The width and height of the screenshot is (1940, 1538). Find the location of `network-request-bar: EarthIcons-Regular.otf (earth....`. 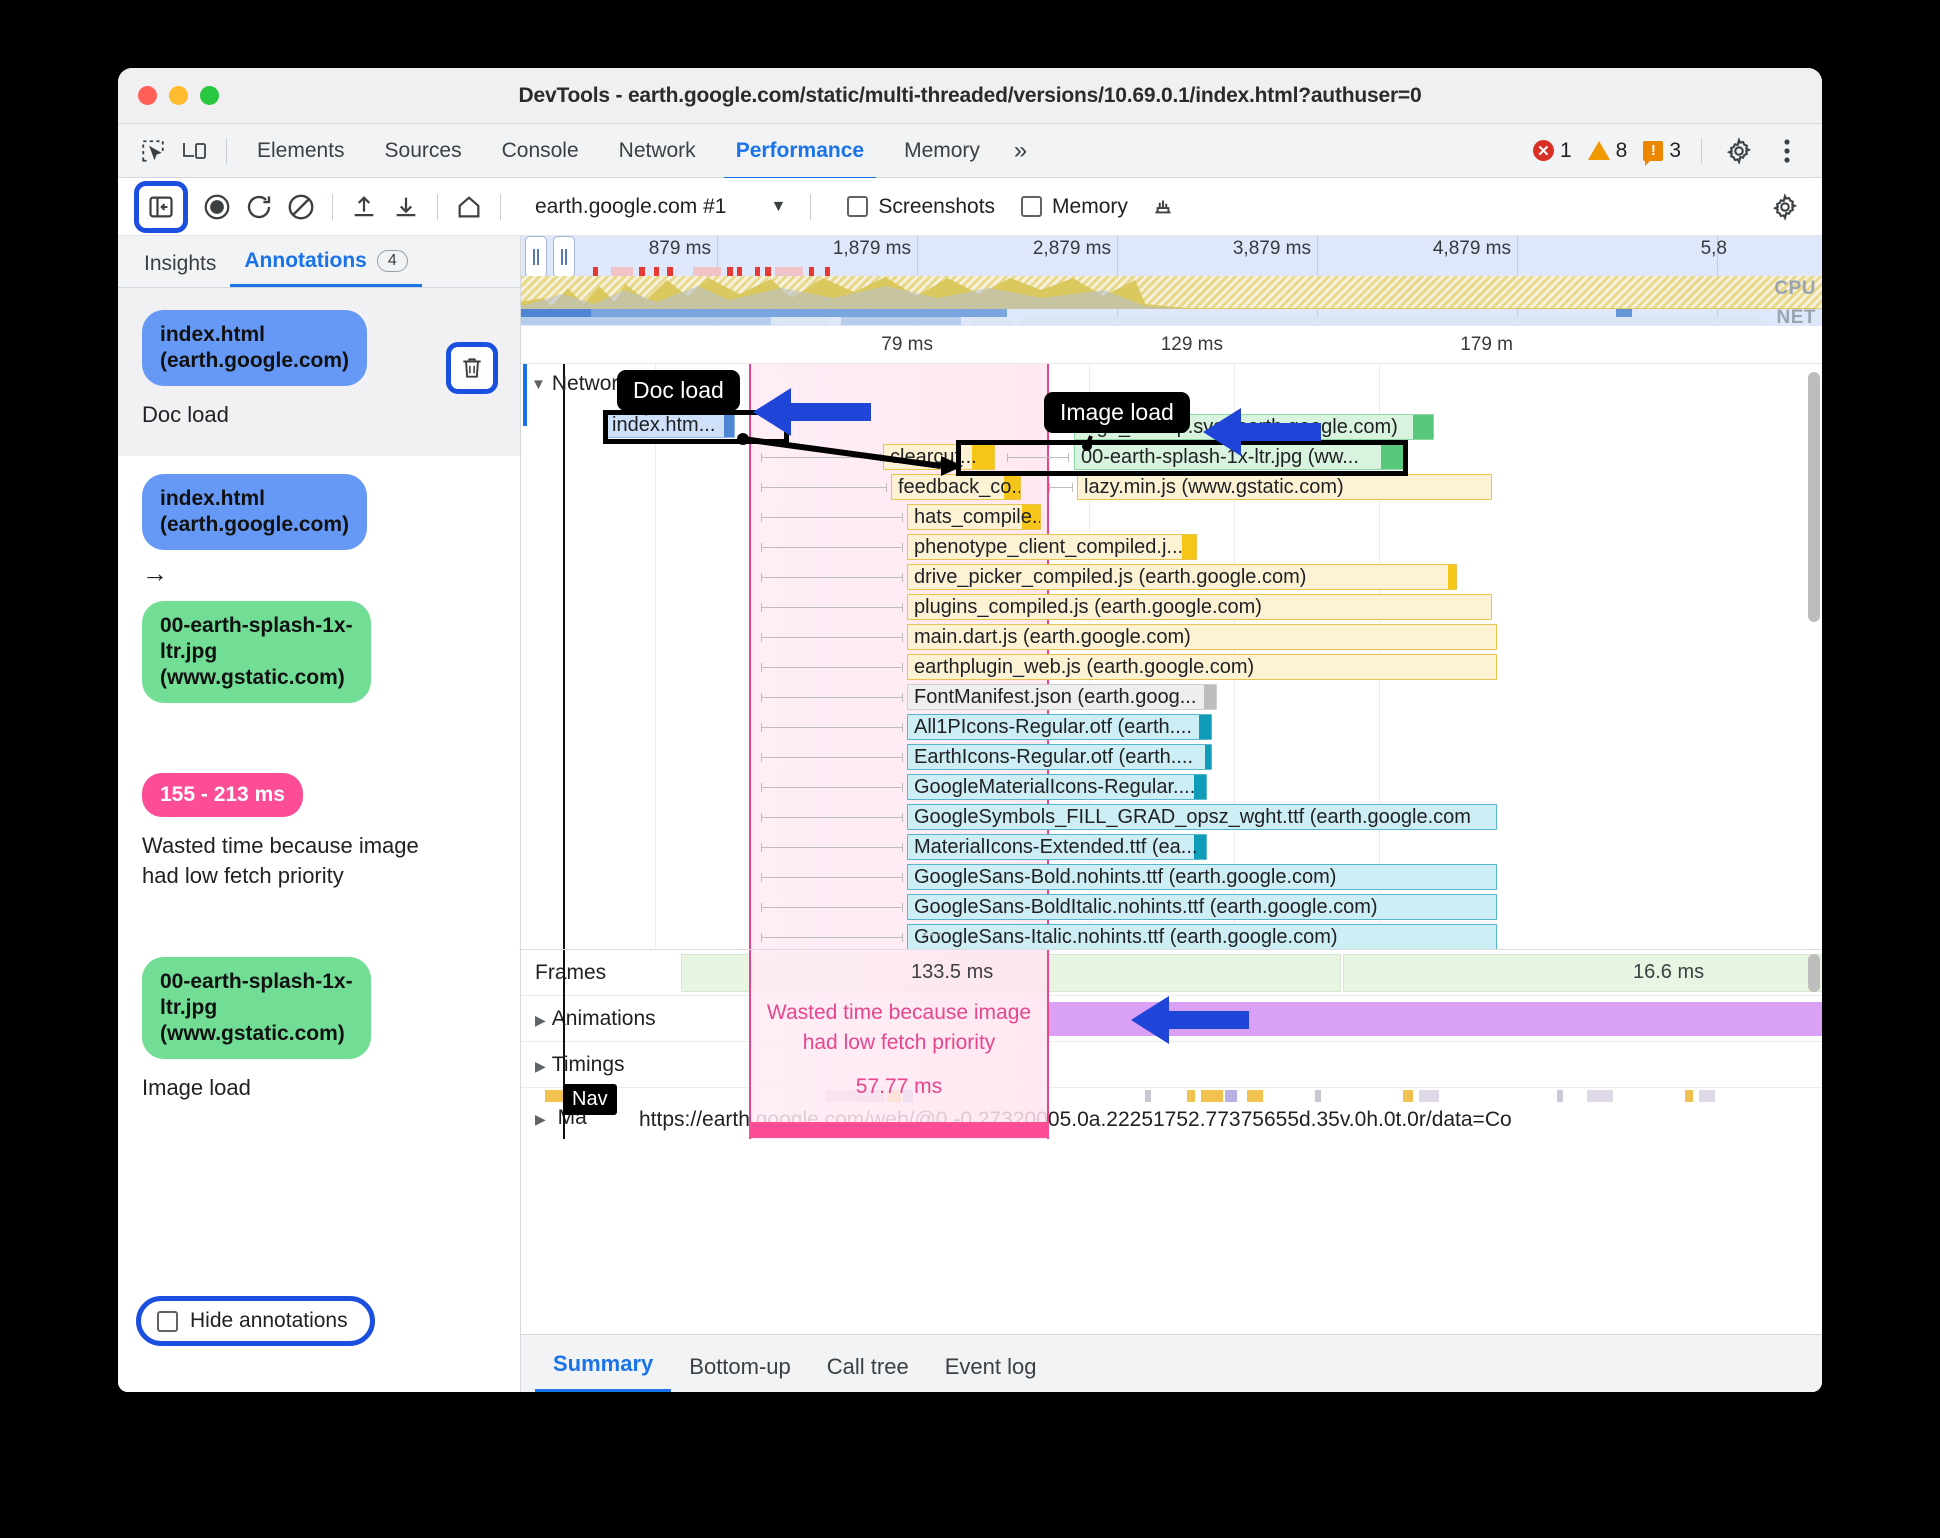

network-request-bar: EarthIcons-Regular.otf (earth.... is located at coordinates (1059, 757).